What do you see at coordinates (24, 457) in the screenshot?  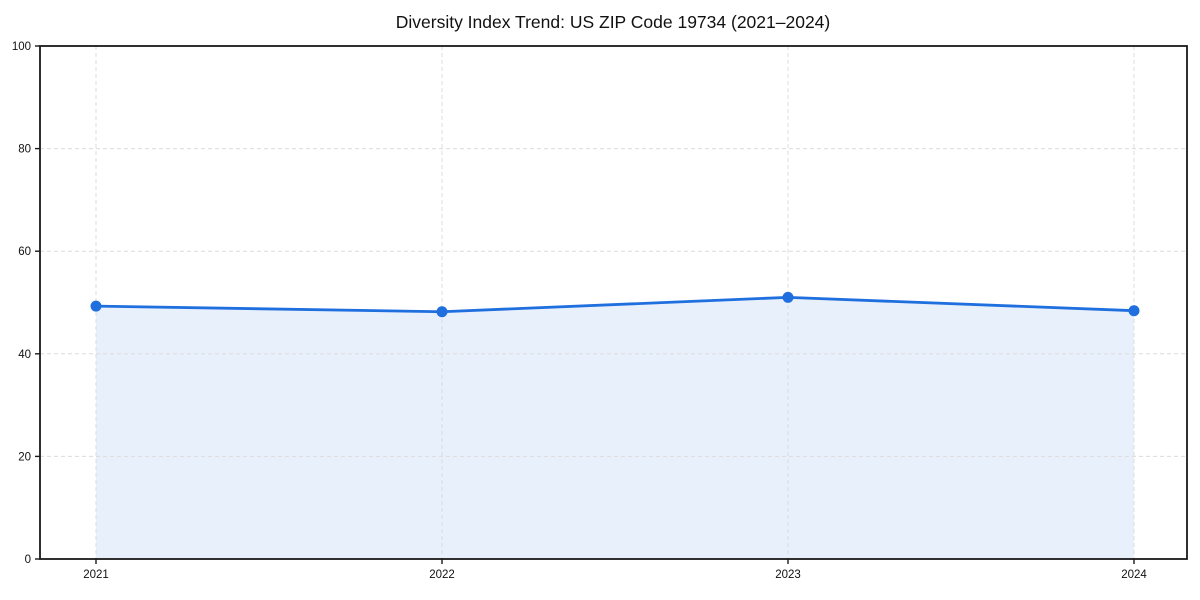 I see `y-tick-label-20: 20` at bounding box center [24, 457].